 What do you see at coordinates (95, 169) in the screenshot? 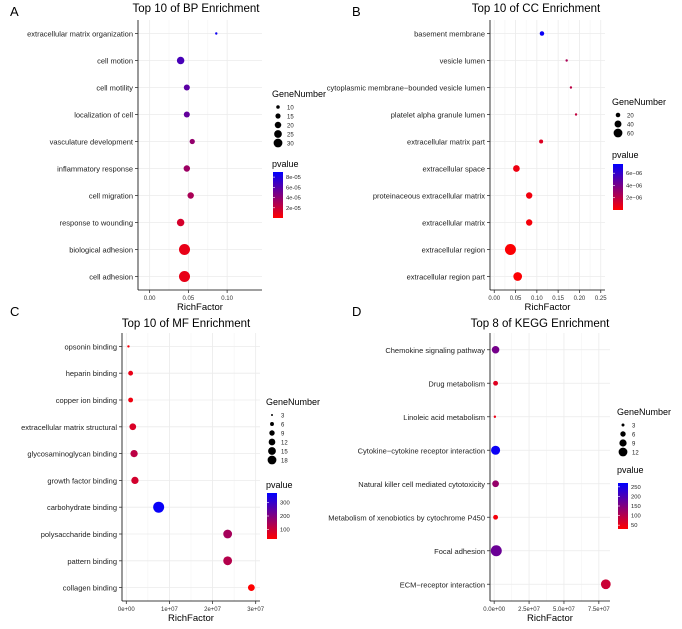
I see `y-tick-label: inflammatory response` at bounding box center [95, 169].